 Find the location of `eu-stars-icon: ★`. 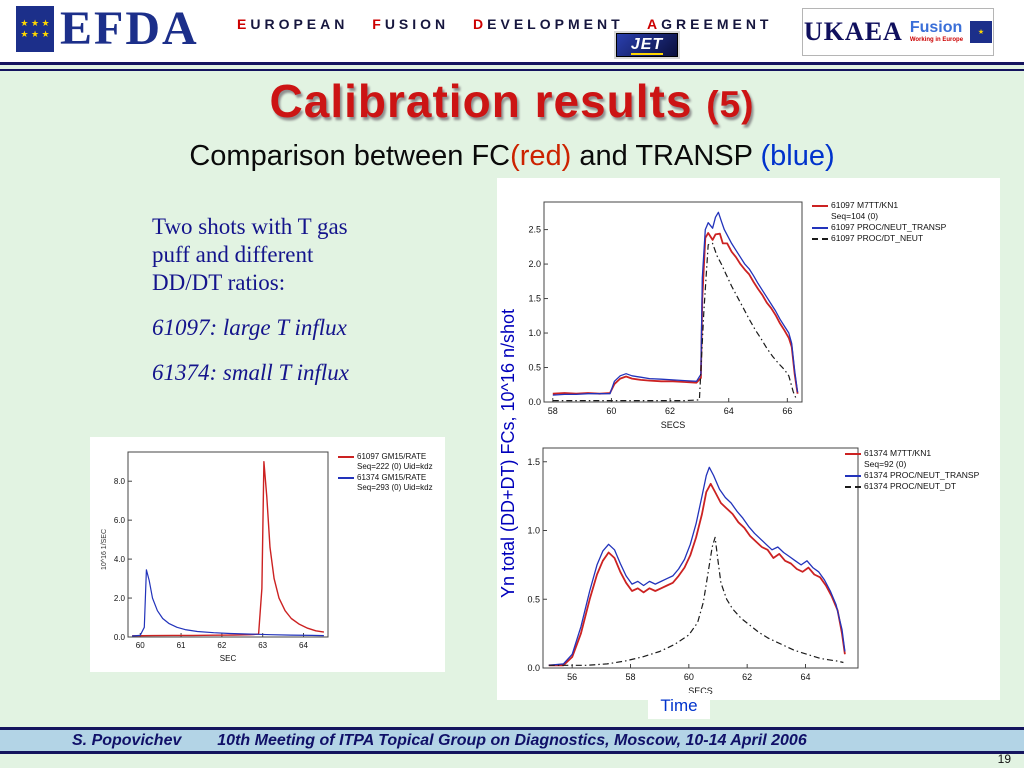

eu-stars-icon: ★ is located at coordinates (981, 32).